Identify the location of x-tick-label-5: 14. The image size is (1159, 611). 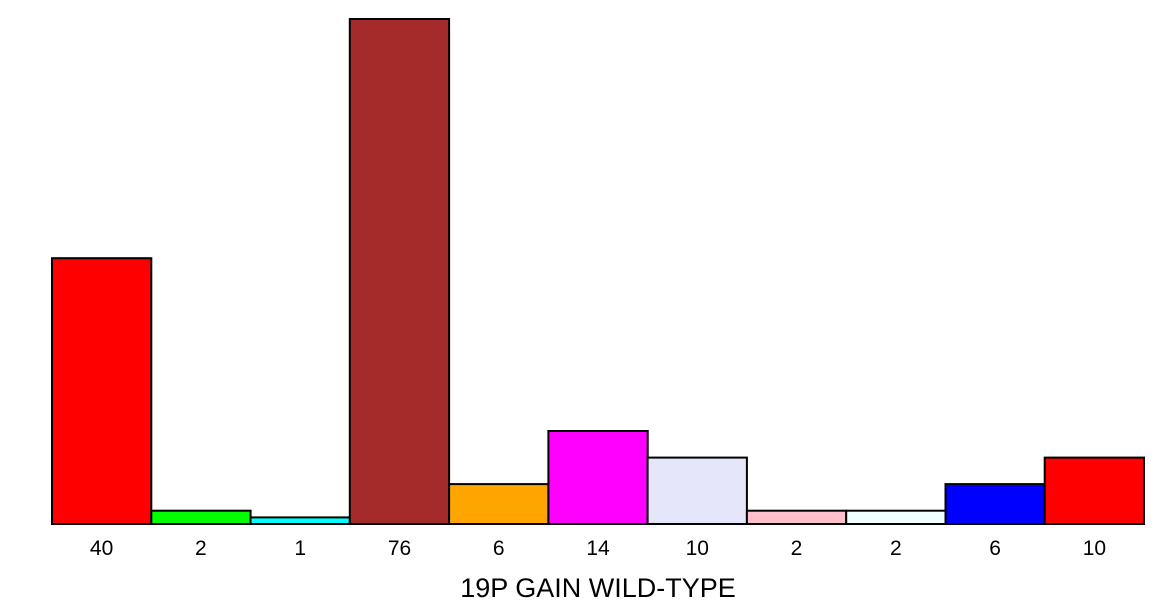
(598, 548).